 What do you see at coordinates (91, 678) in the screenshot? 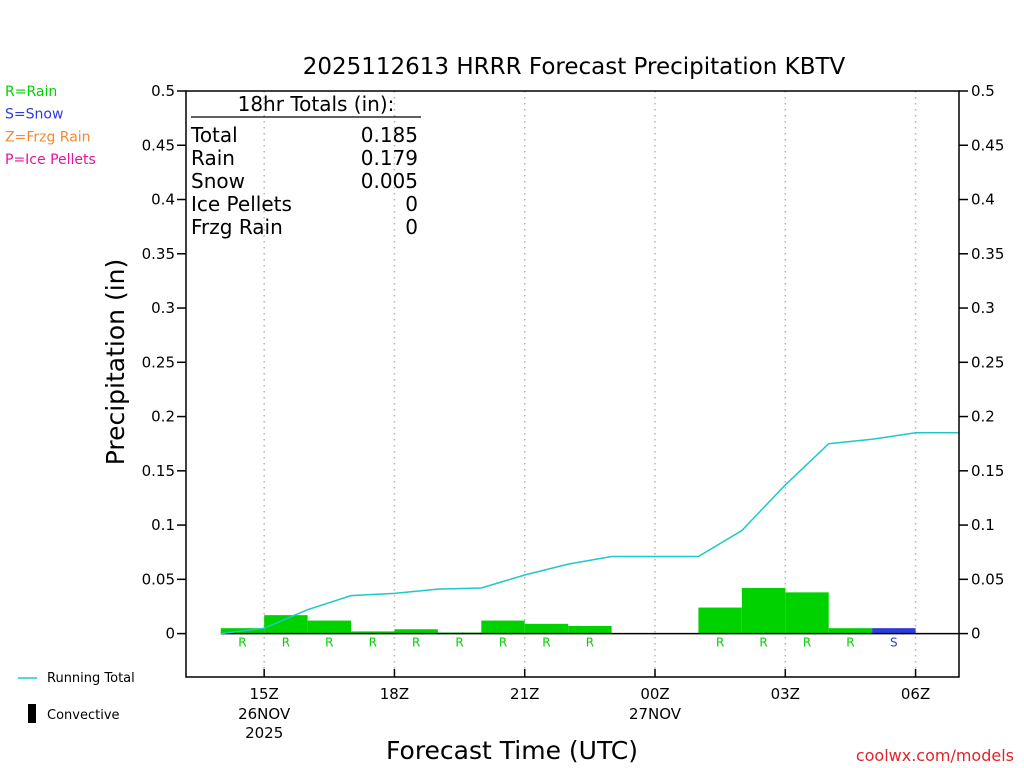
I see `running-total-legend-label: Running Total` at bounding box center [91, 678].